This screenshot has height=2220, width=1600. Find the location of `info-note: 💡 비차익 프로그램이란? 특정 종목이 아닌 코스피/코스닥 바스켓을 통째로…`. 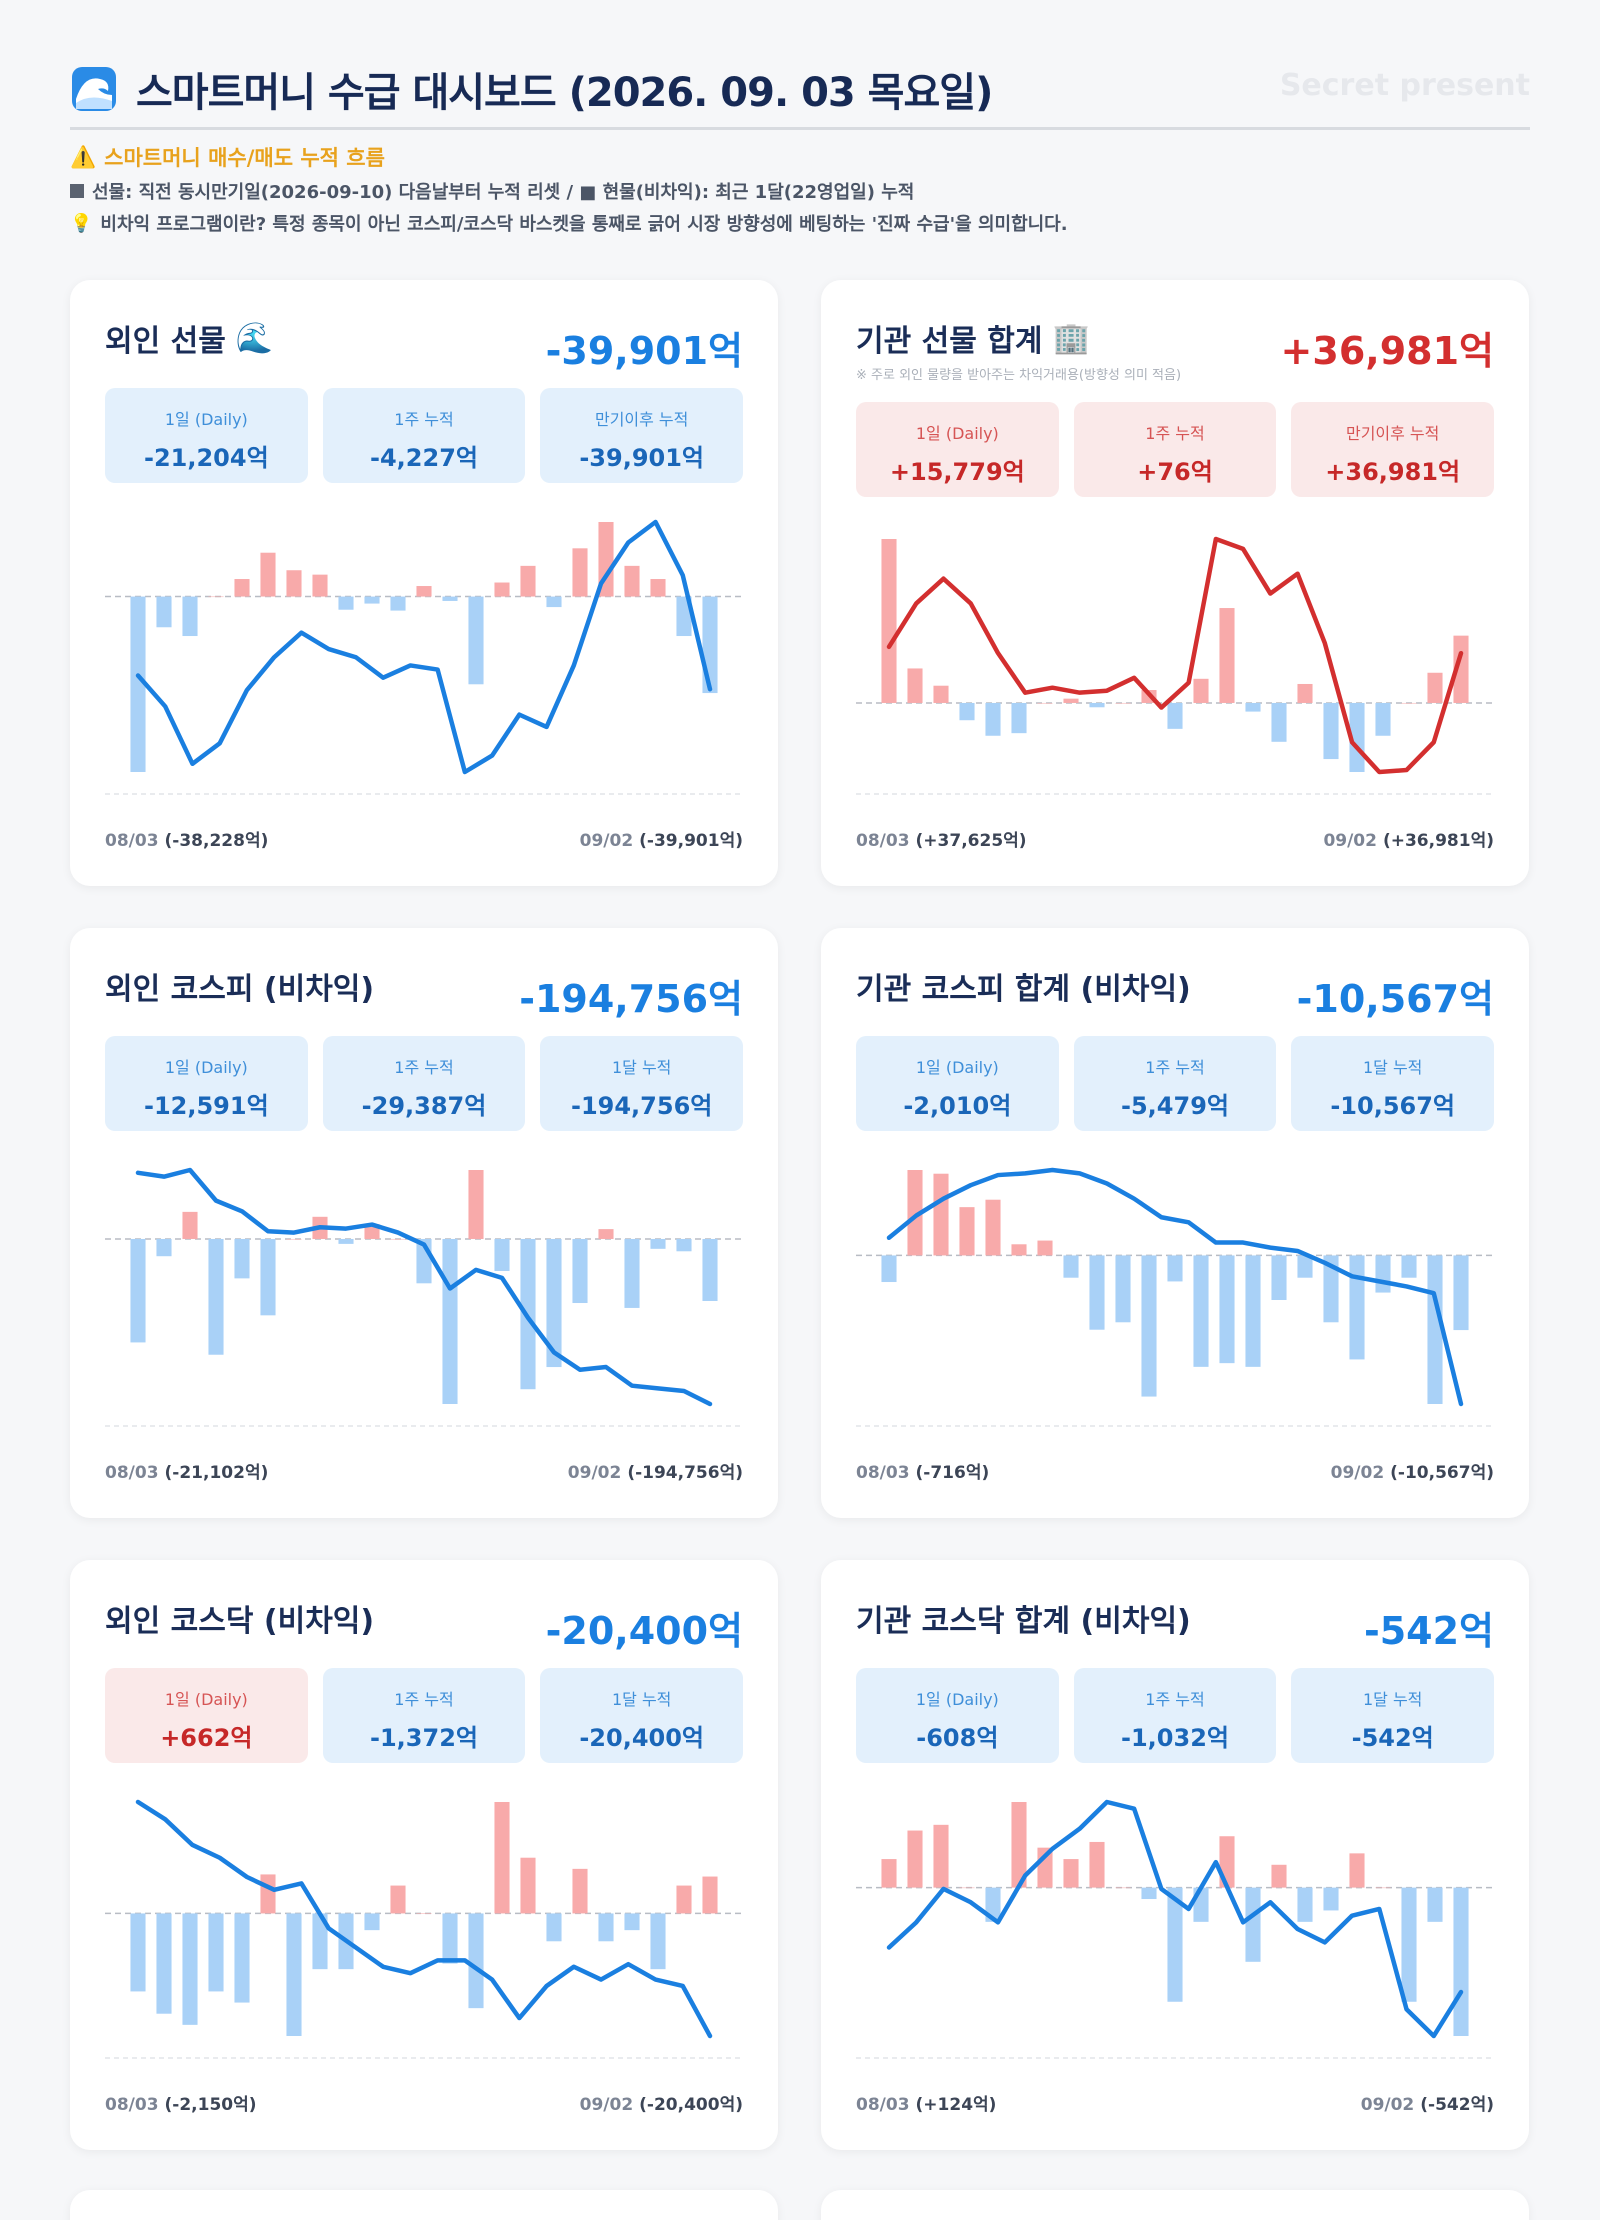

info-note: 💡 비차익 프로그램이란? 특정 종목이 아닌 코스피/코스닥 바스켓을 통째로… is located at coordinates (800, 223).